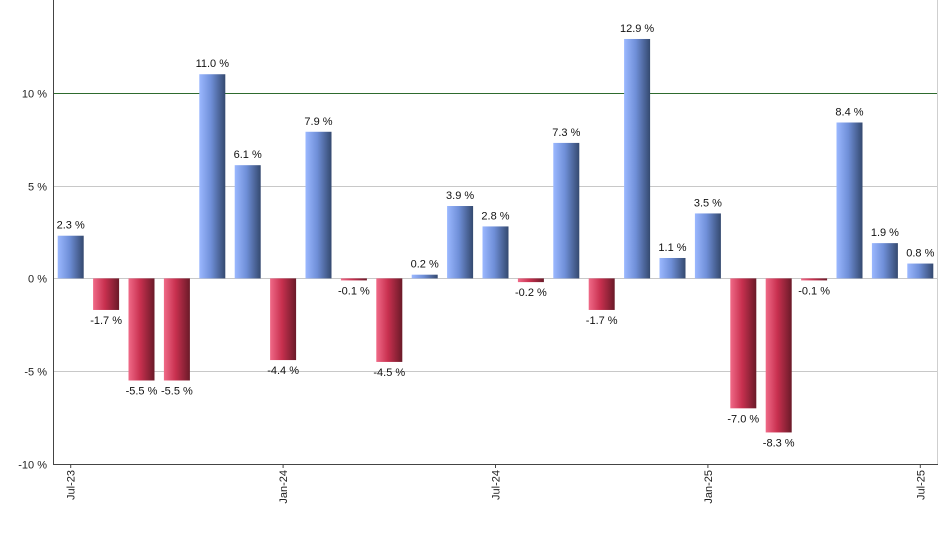 Image resolution: width=940 pixels, height=550 pixels. What do you see at coordinates (495, 216) in the screenshot?
I see `data-label: 2.8 %` at bounding box center [495, 216].